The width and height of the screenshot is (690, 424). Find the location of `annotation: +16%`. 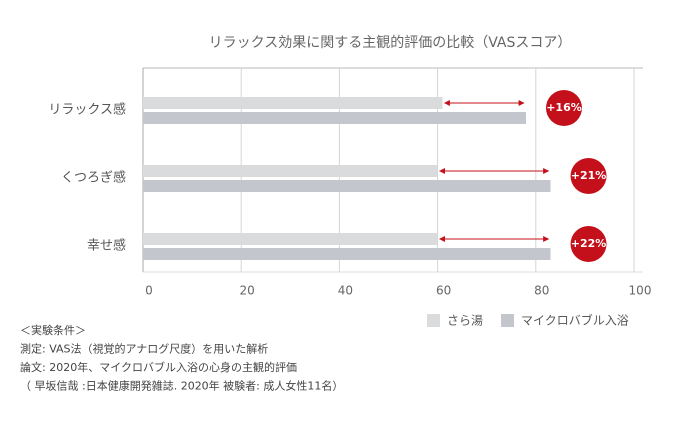

annotation: +16% is located at coordinates (564, 107).